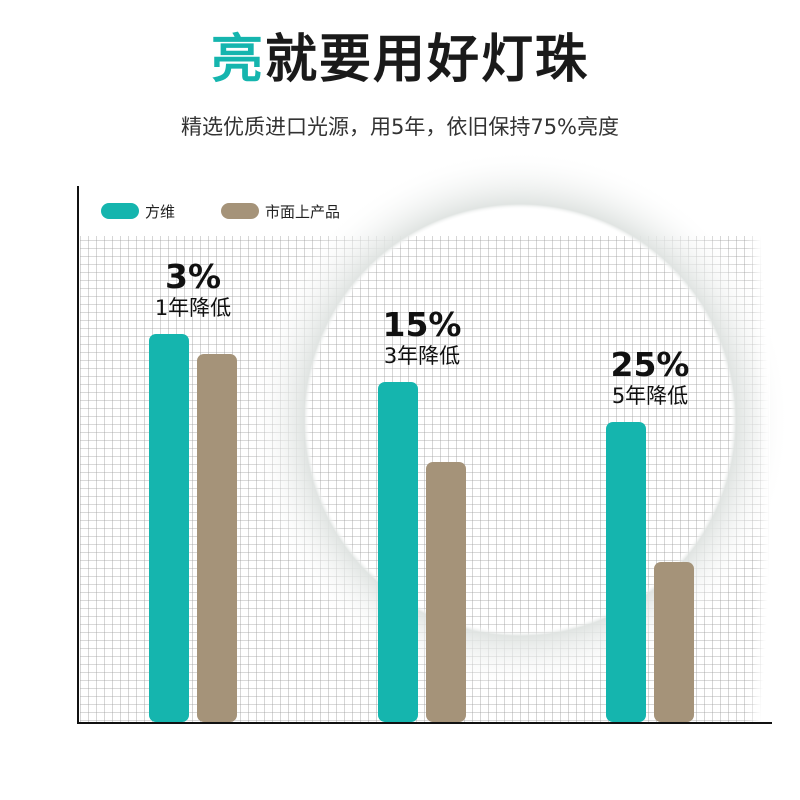 Image resolution: width=800 pixels, height=800 pixels. What do you see at coordinates (237, 60) in the screenshot?
I see `title-accent: 亮` at bounding box center [237, 60].